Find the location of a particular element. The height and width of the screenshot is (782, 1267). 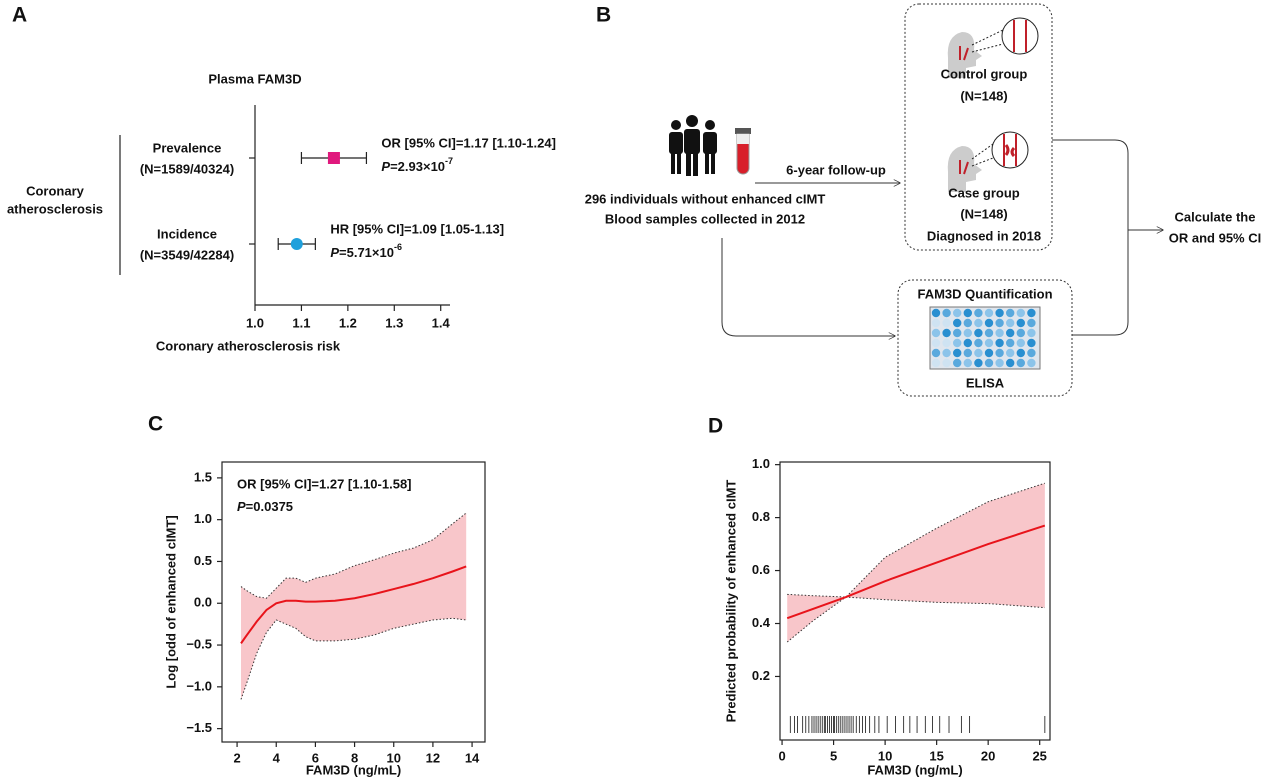

p-value: P=5.71×10-6 is located at coordinates (366, 251).